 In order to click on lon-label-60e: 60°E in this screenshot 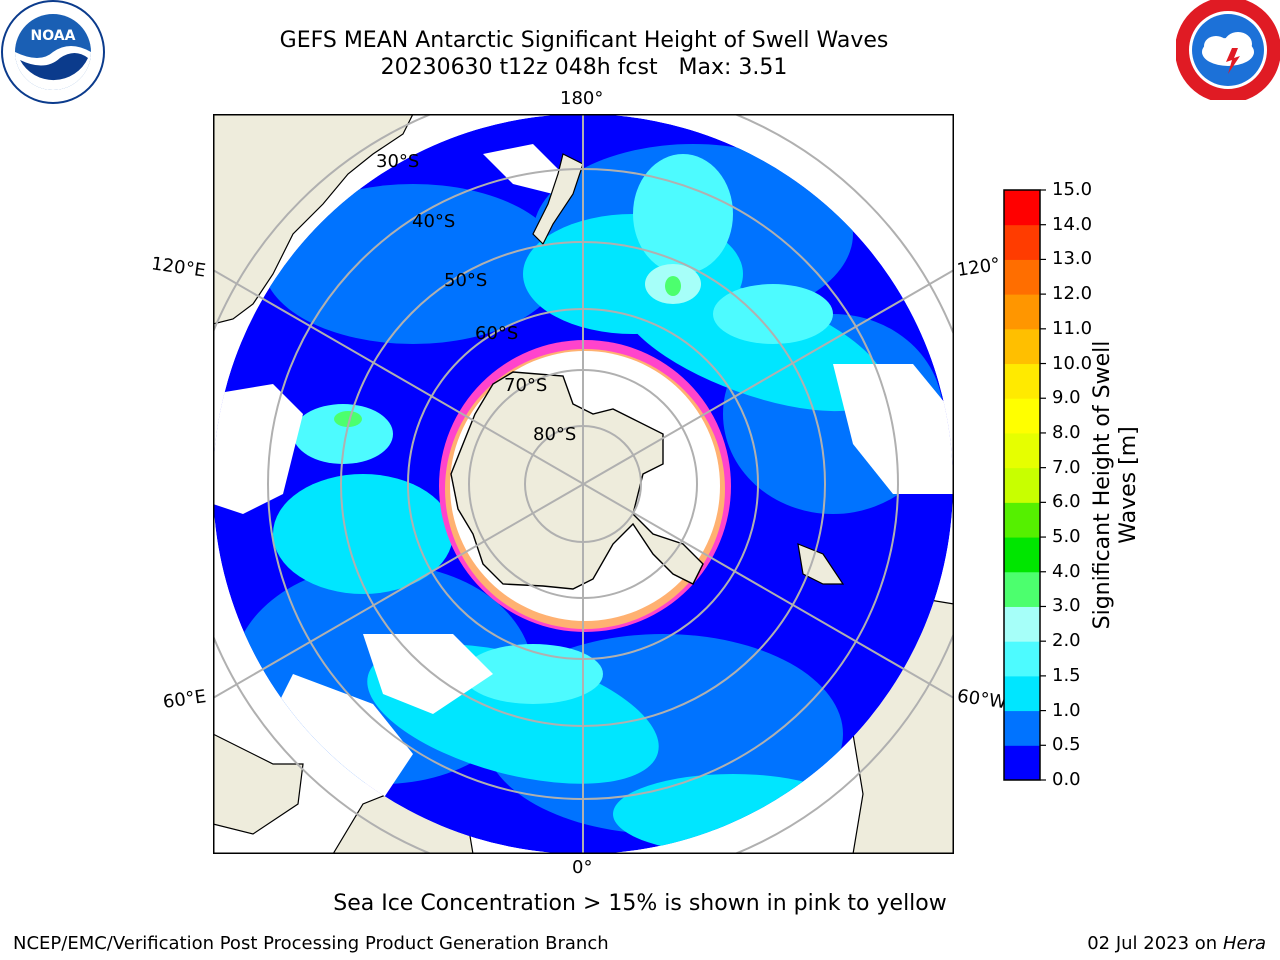, I will do `click(184, 699)`.